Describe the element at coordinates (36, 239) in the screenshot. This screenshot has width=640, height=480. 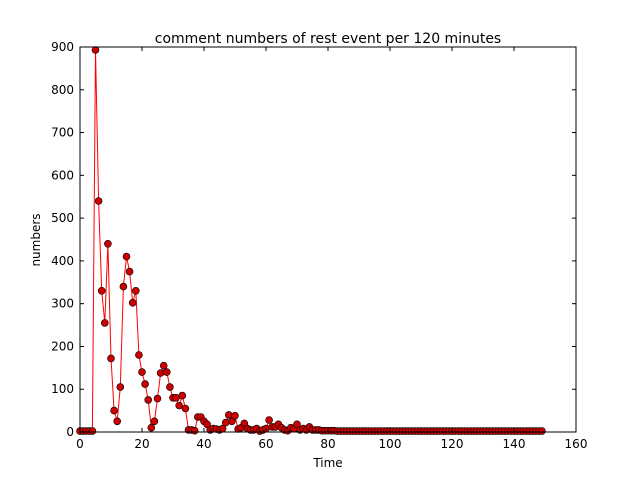
I see `y-axis-title: numbers` at that location.